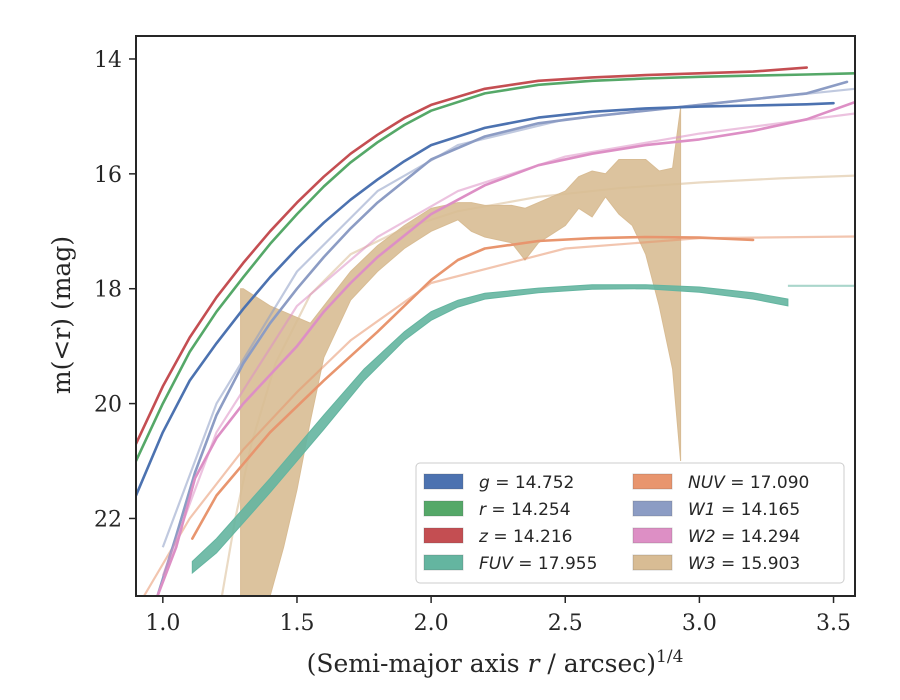 The image size is (900, 700). I want to click on legend-label-value: = 17.090, so click(767, 483).